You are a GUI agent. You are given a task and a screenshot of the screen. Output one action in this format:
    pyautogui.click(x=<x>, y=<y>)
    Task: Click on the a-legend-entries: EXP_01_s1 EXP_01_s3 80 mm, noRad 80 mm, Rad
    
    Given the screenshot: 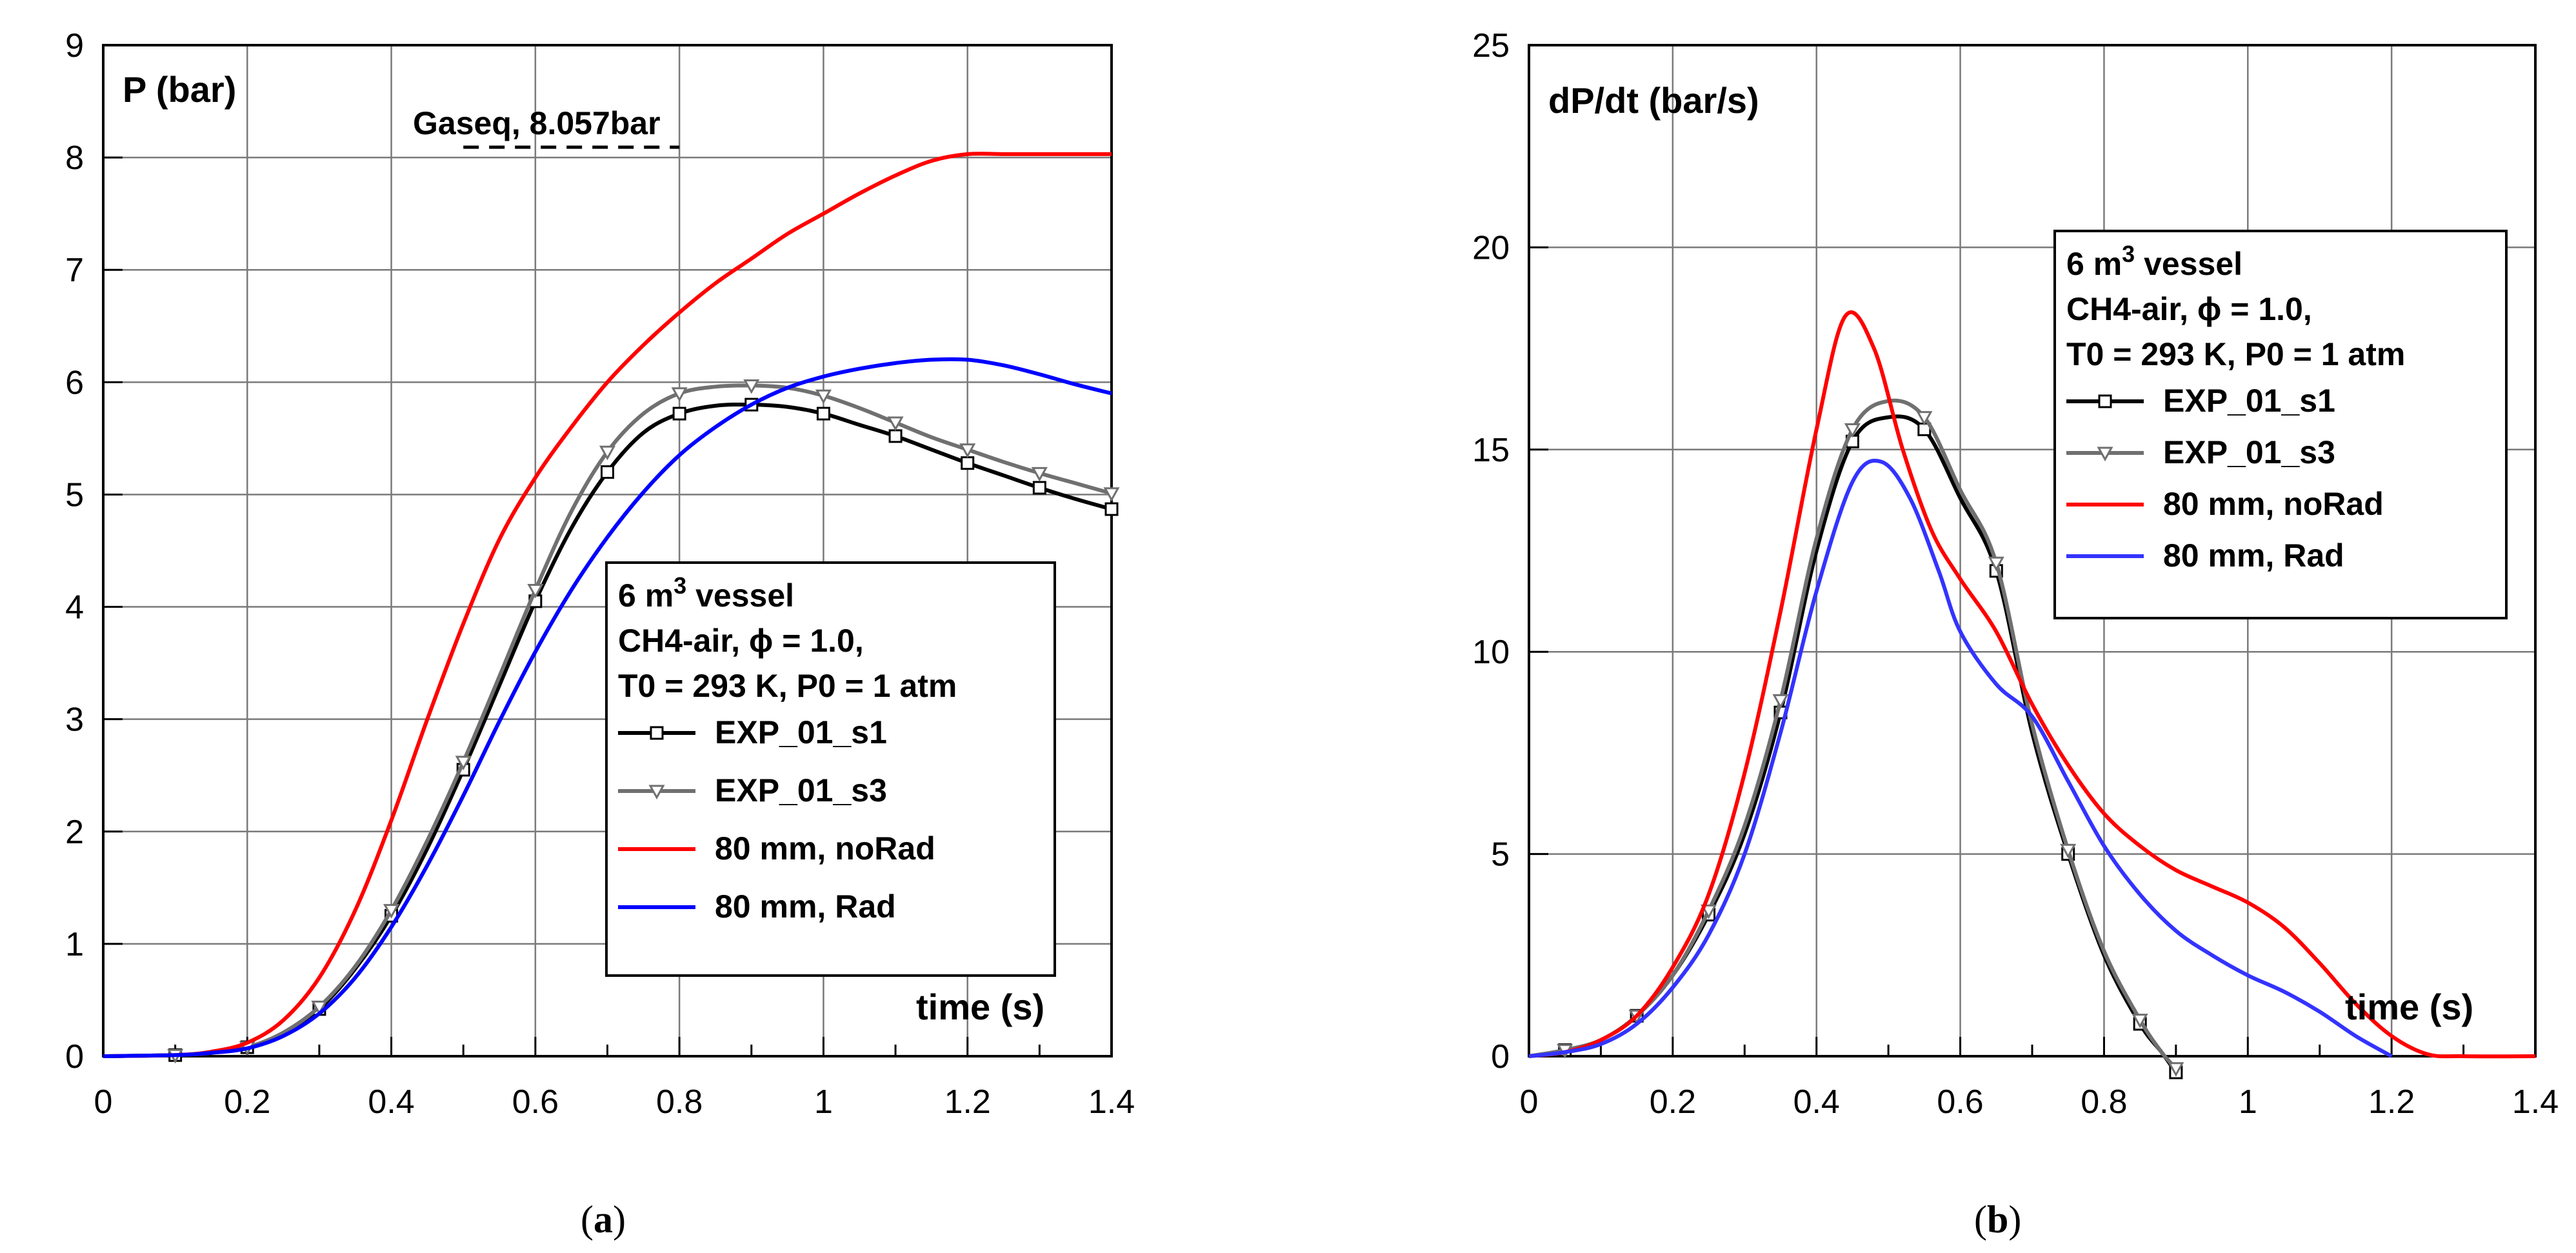 What is the action you would take?
    pyautogui.click(x=776, y=819)
    